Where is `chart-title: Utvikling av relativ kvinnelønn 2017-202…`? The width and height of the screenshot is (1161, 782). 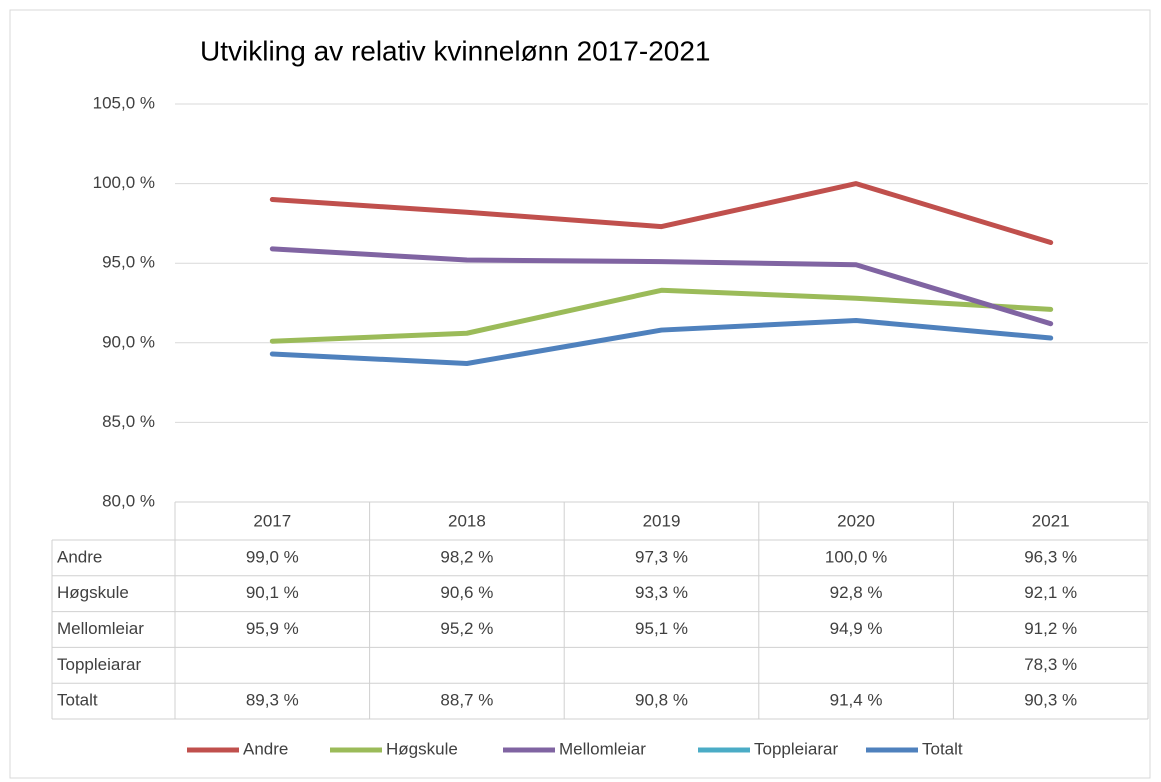 chart-title: Utvikling av relativ kvinnelønn 2017-202… is located at coordinates (455, 50).